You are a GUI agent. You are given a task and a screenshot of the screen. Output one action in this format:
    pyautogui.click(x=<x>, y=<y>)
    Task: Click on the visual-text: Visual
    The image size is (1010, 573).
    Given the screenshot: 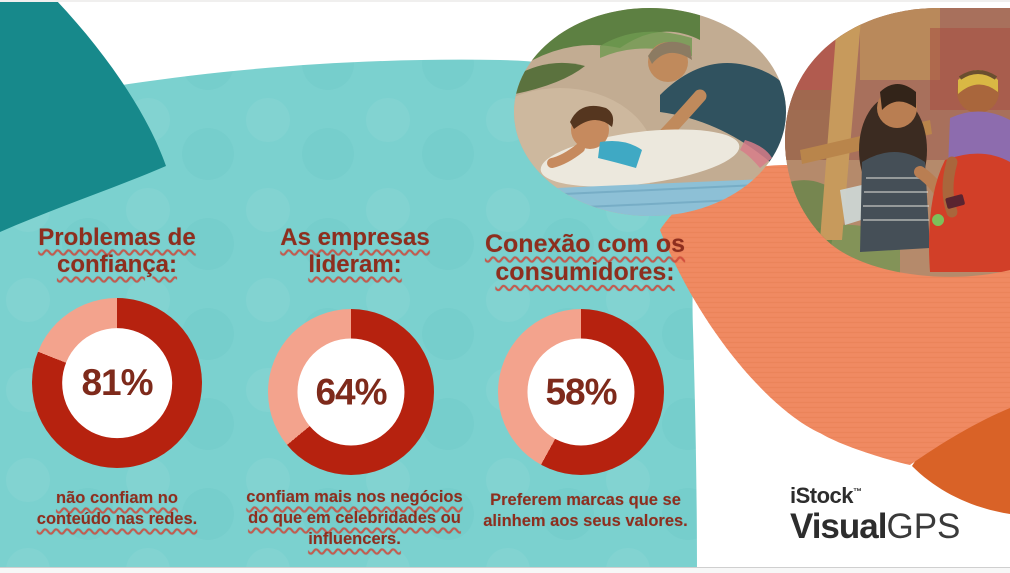 What is the action you would take?
    pyautogui.click(x=838, y=526)
    